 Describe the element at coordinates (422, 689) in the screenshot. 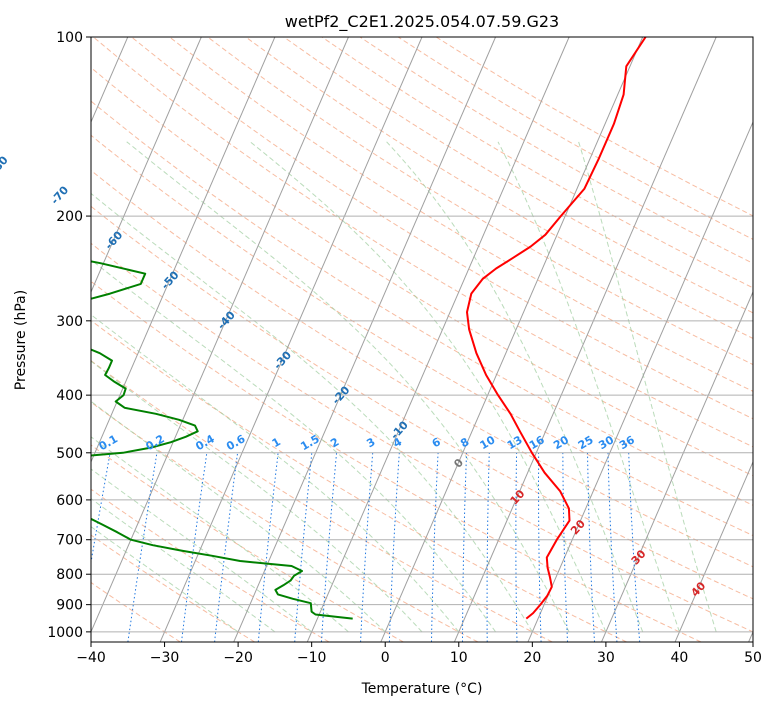

I see `x-axis-label: Temperature (°C)` at that location.